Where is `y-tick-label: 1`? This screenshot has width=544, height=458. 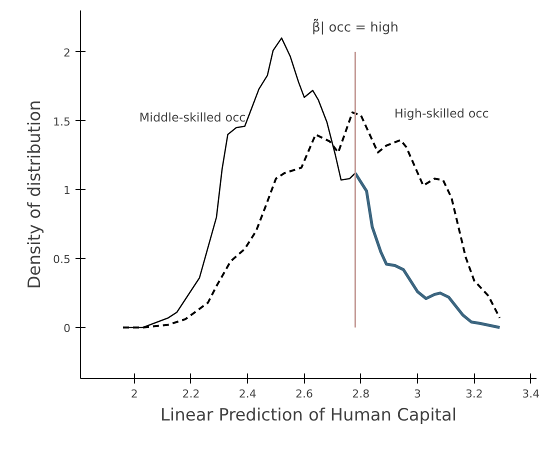 y-tick-label: 1 is located at coordinates (67, 191).